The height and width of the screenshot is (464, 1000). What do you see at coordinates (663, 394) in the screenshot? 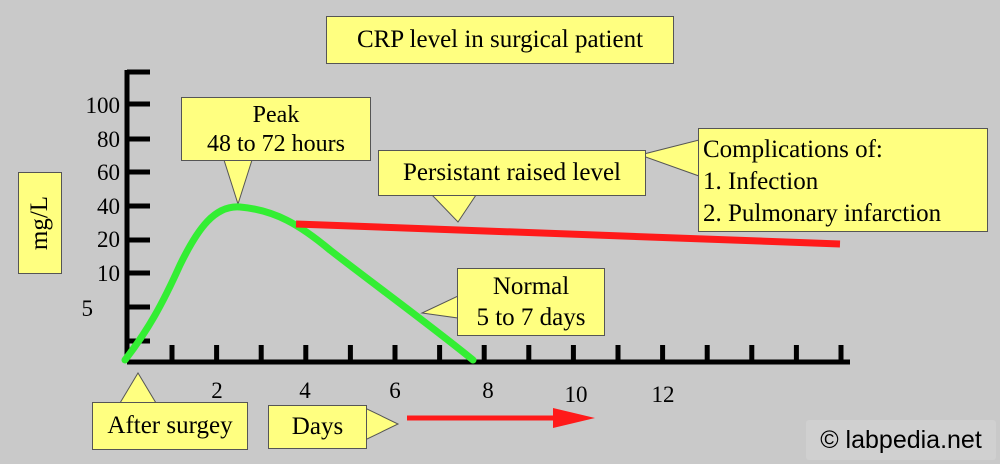
I see `x-tick-label: 12` at bounding box center [663, 394].